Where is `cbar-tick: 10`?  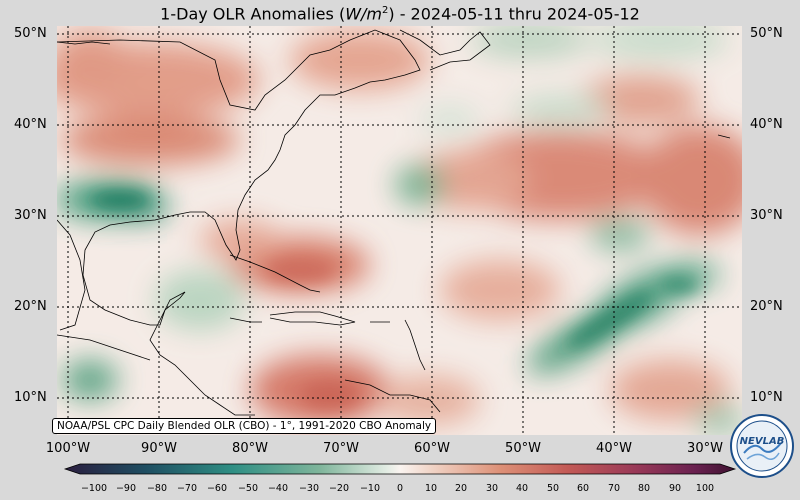 cbar-tick: 10 is located at coordinates (431, 488).